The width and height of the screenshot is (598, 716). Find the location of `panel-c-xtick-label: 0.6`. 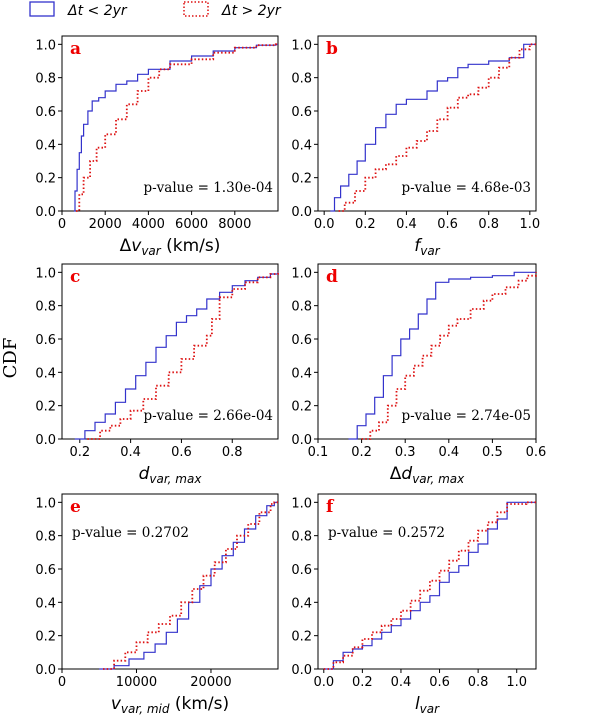

panel-c-xtick-label: 0.6 is located at coordinates (181, 452).